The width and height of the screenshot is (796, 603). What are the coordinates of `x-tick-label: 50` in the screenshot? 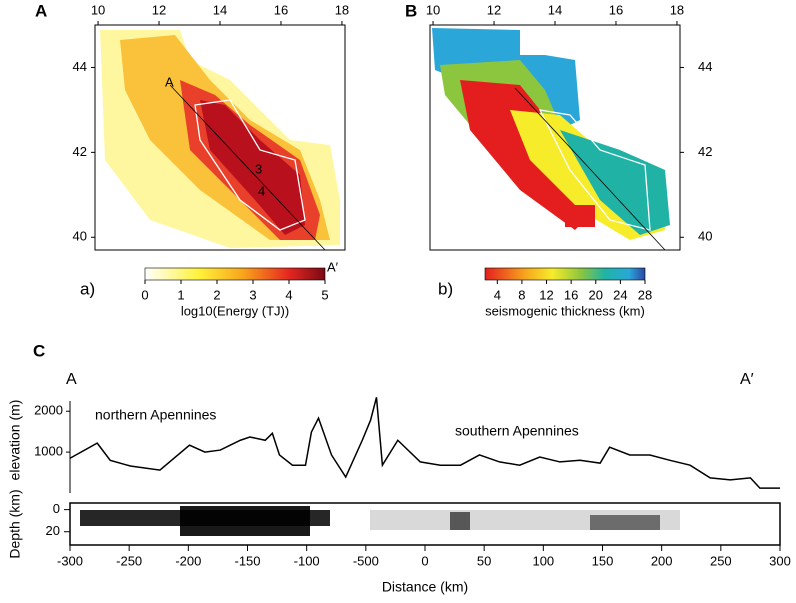 It's located at (484, 560).